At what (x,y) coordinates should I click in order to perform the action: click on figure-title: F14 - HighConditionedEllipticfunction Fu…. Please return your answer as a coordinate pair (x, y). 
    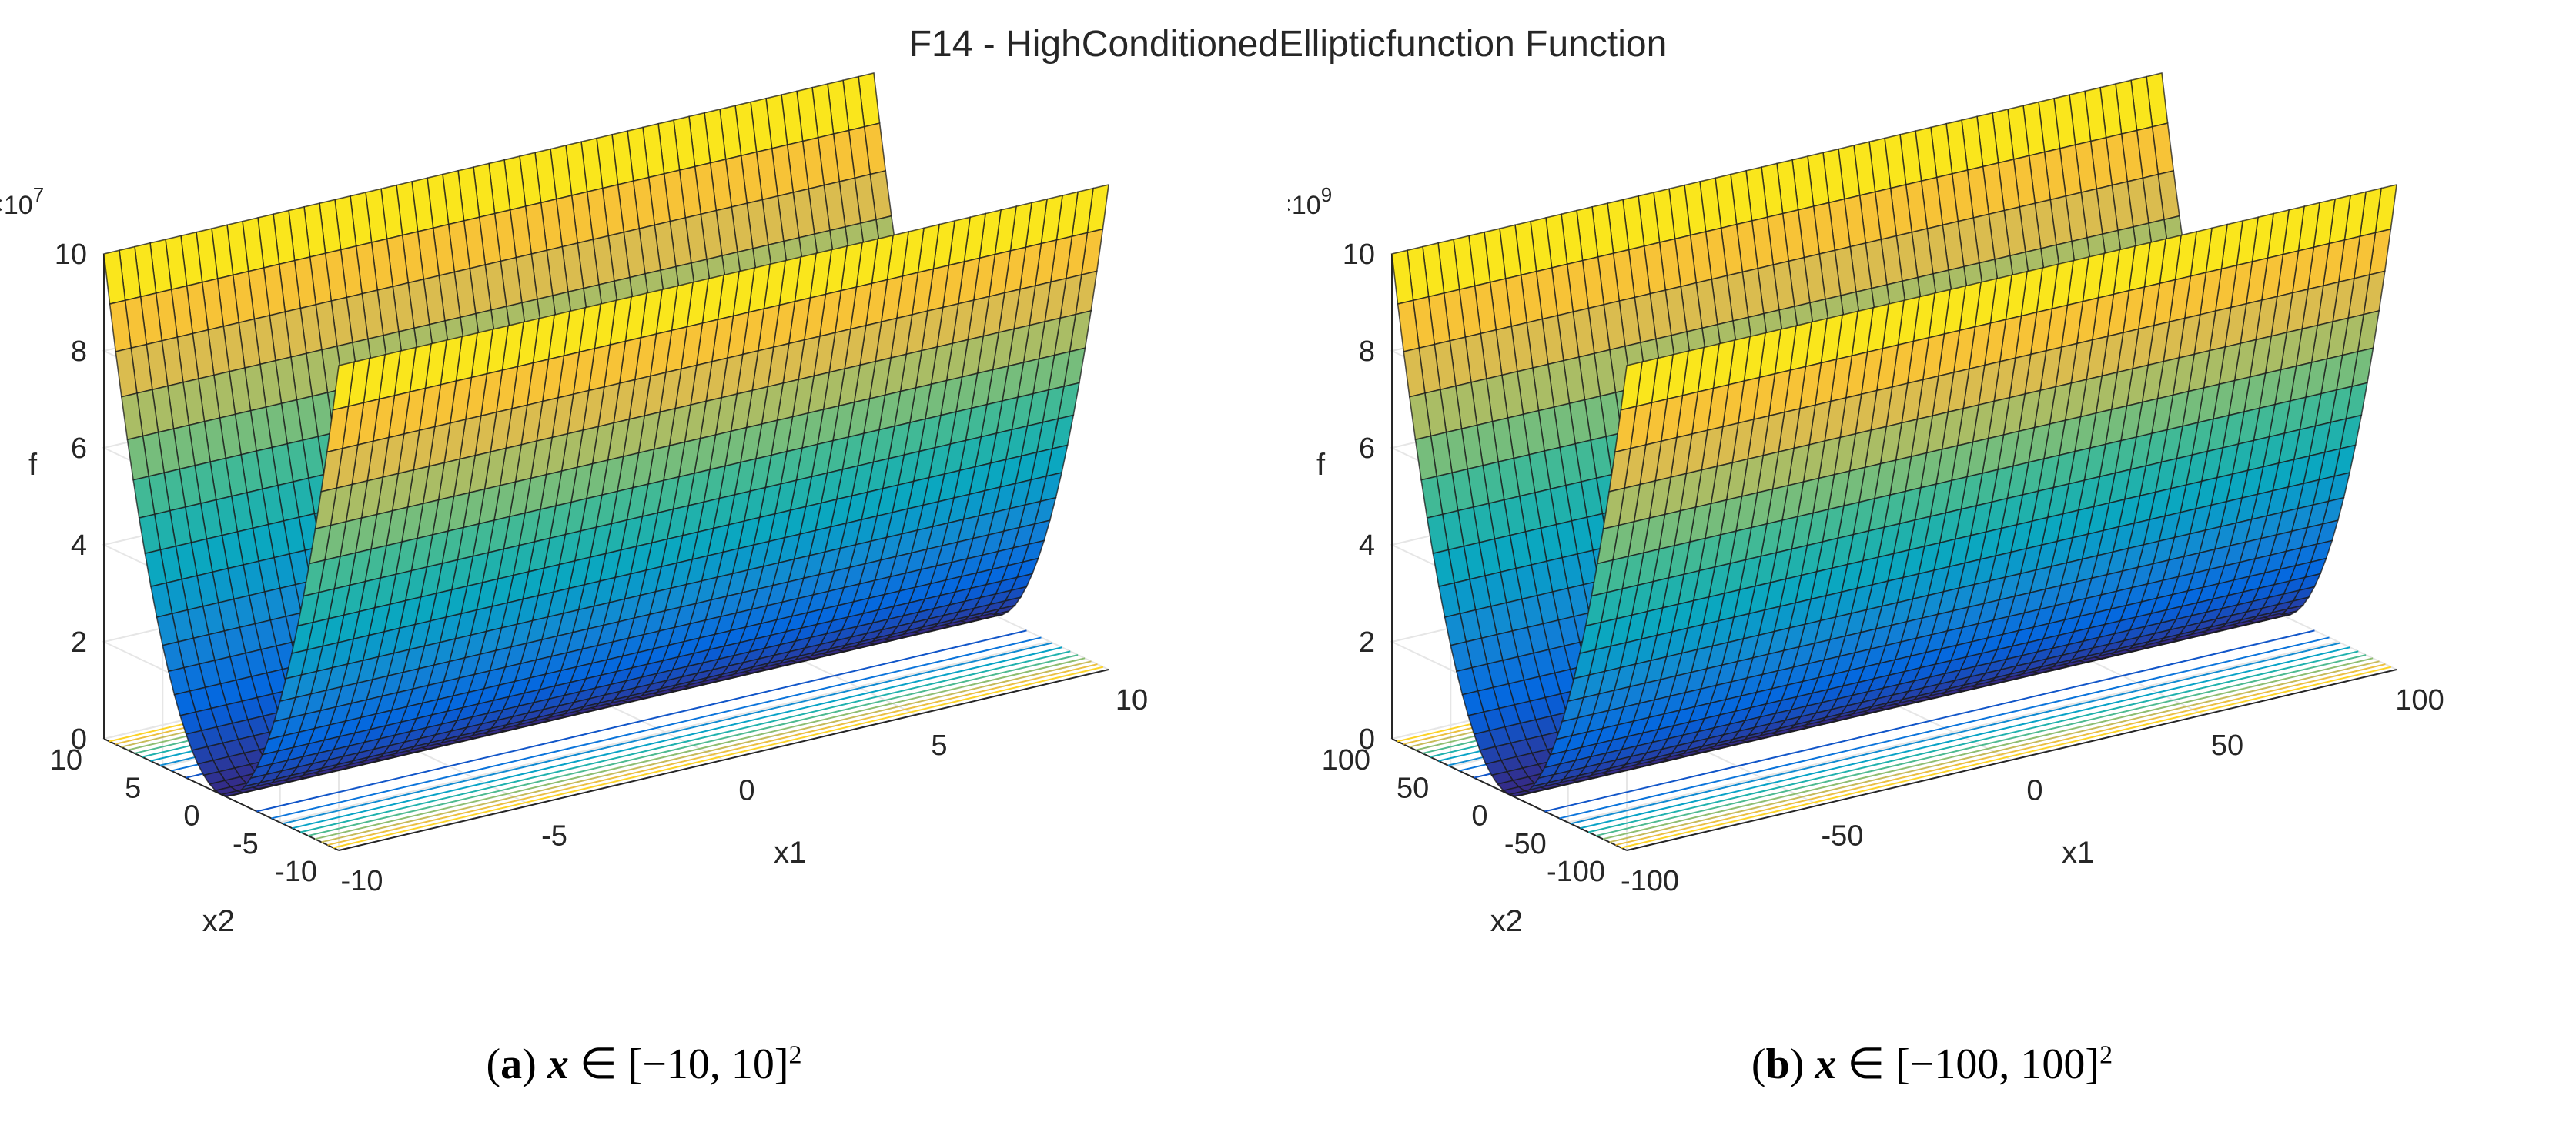
    Looking at the image, I should click on (1288, 45).